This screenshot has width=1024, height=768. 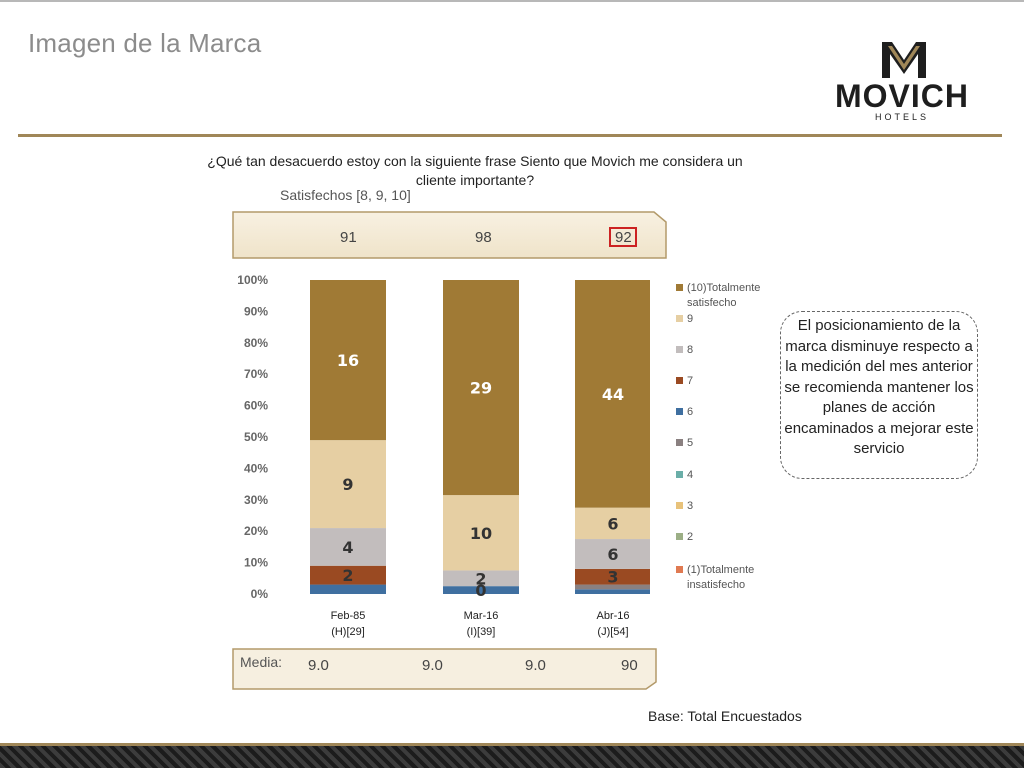 I want to click on y-tick-label: 70%, so click(x=256, y=374).